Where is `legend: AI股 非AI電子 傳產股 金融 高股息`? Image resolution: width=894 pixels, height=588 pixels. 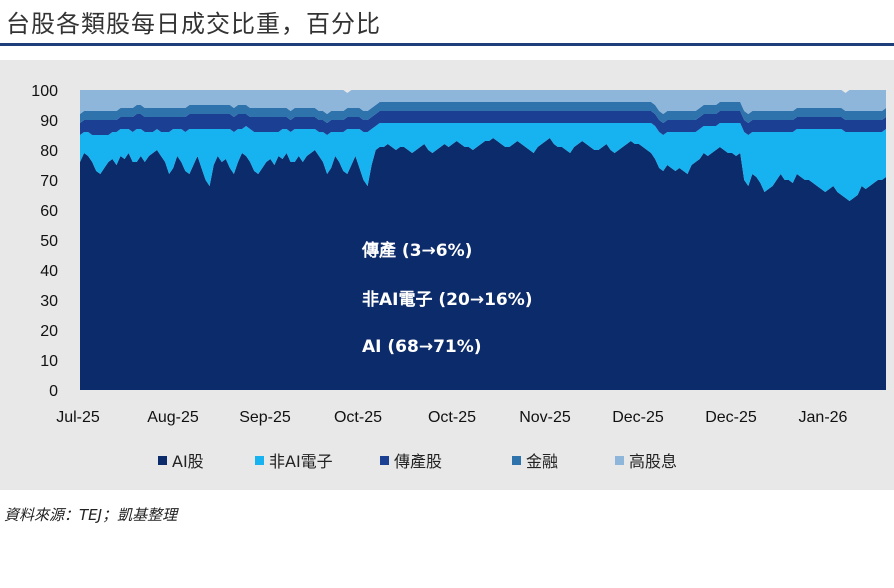
legend: AI股 非AI電子 傳產股 金融 高股息 is located at coordinates (417, 461).